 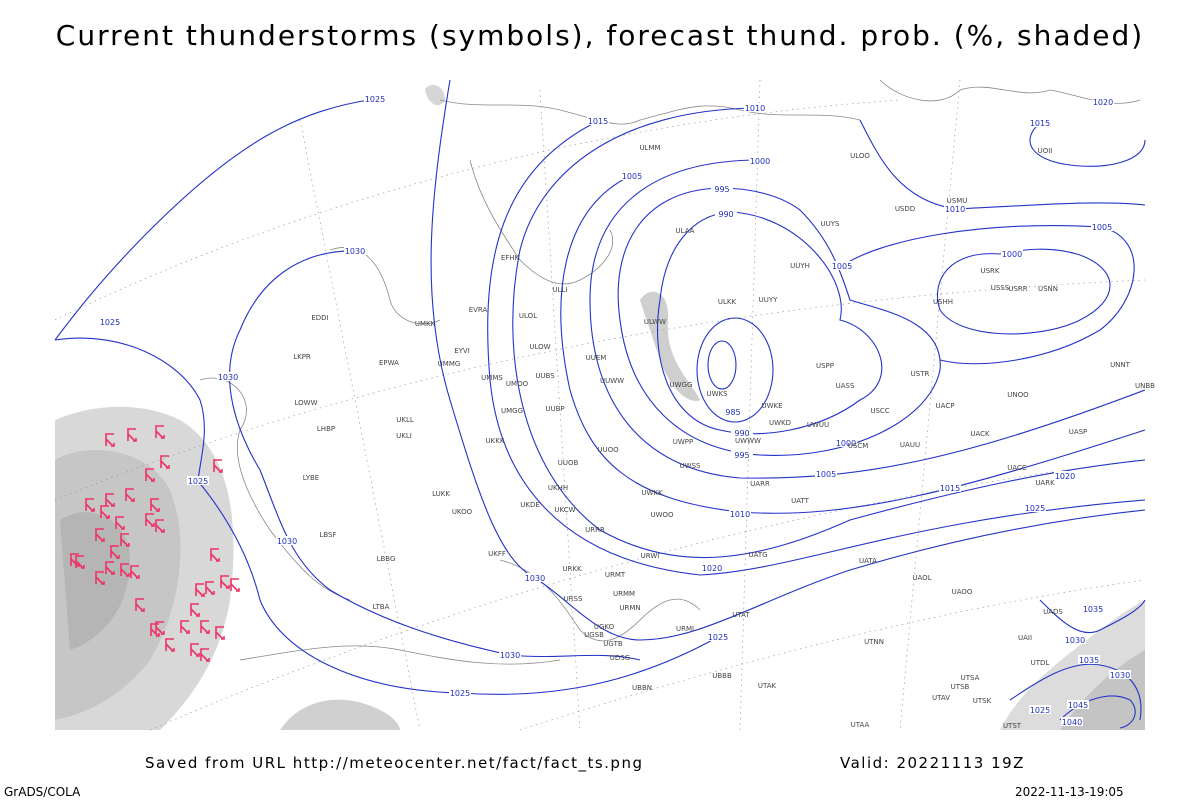 I want to click on station-code: UUEM, so click(x=596, y=358).